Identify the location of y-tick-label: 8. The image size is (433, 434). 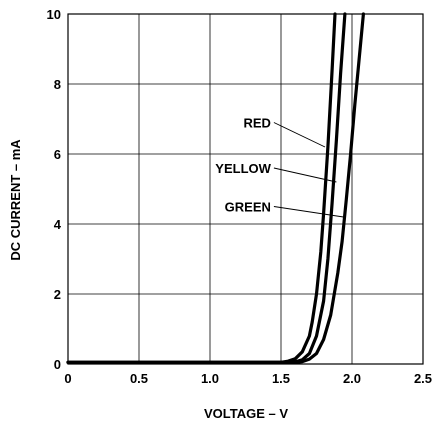
(57, 84).